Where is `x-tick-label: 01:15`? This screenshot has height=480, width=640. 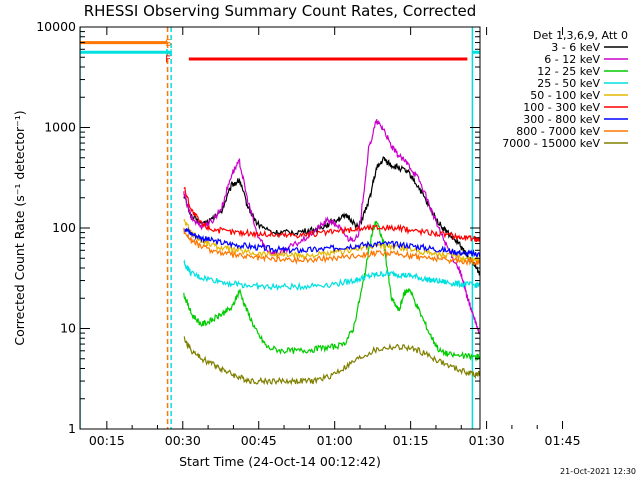
x-tick-label: 01:15 is located at coordinates (411, 440).